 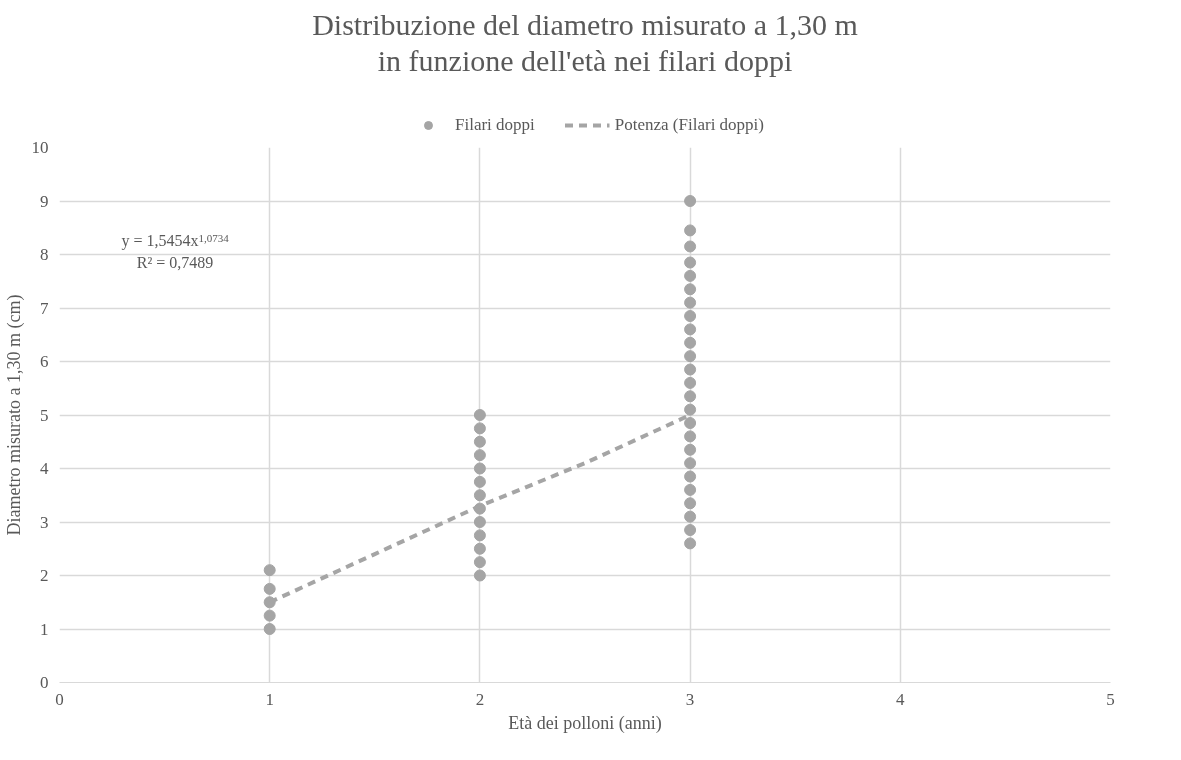 What do you see at coordinates (585, 723) in the screenshot?
I see `x-axis-title: Età dei polloni (anni)` at bounding box center [585, 723].